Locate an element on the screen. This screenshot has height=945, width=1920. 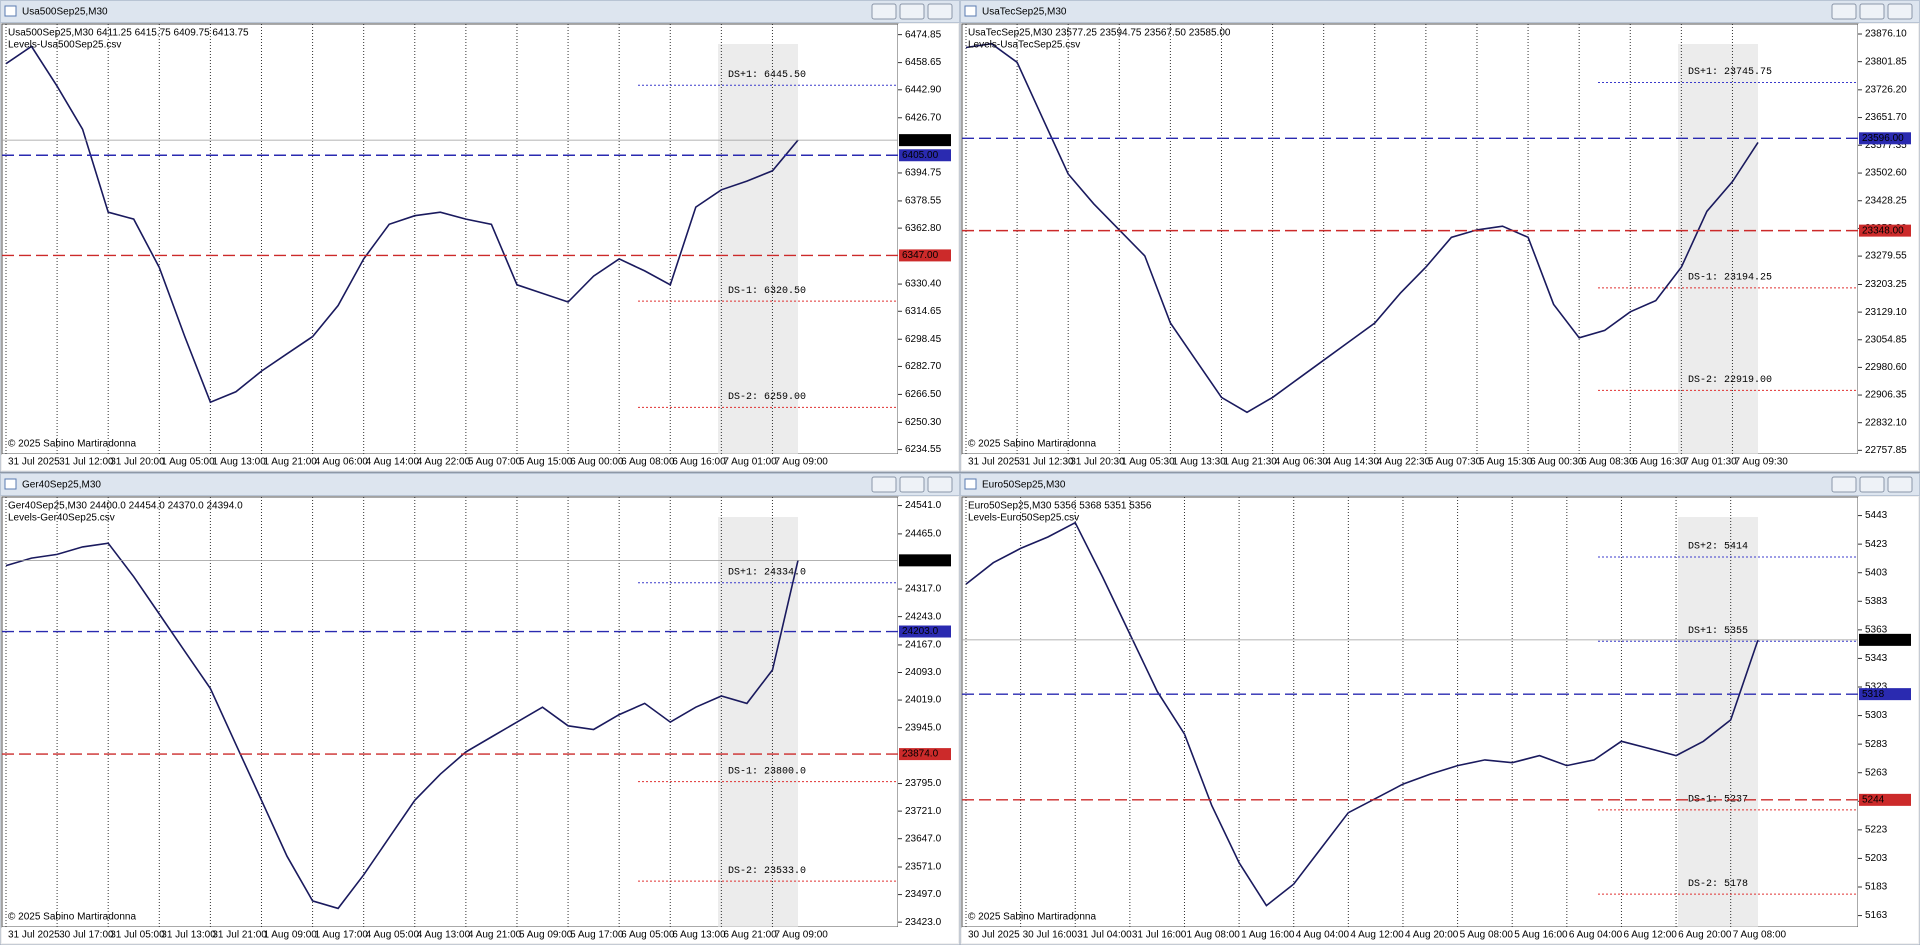
x-tick-label: 6 Aug 16:00 is located at coordinates (699, 462).